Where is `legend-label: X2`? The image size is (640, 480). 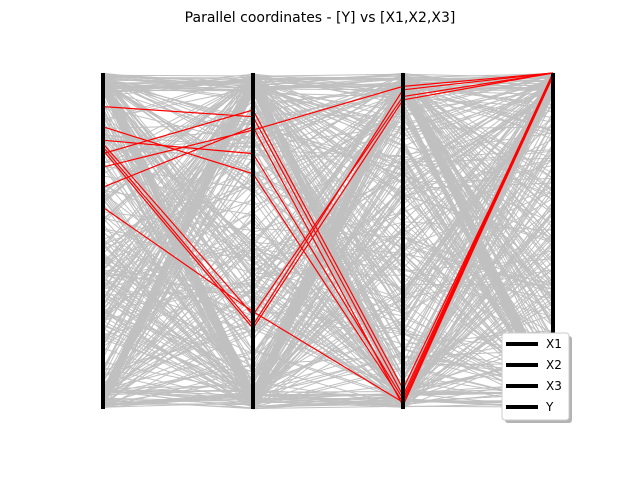
legend-label: X2 is located at coordinates (554, 365).